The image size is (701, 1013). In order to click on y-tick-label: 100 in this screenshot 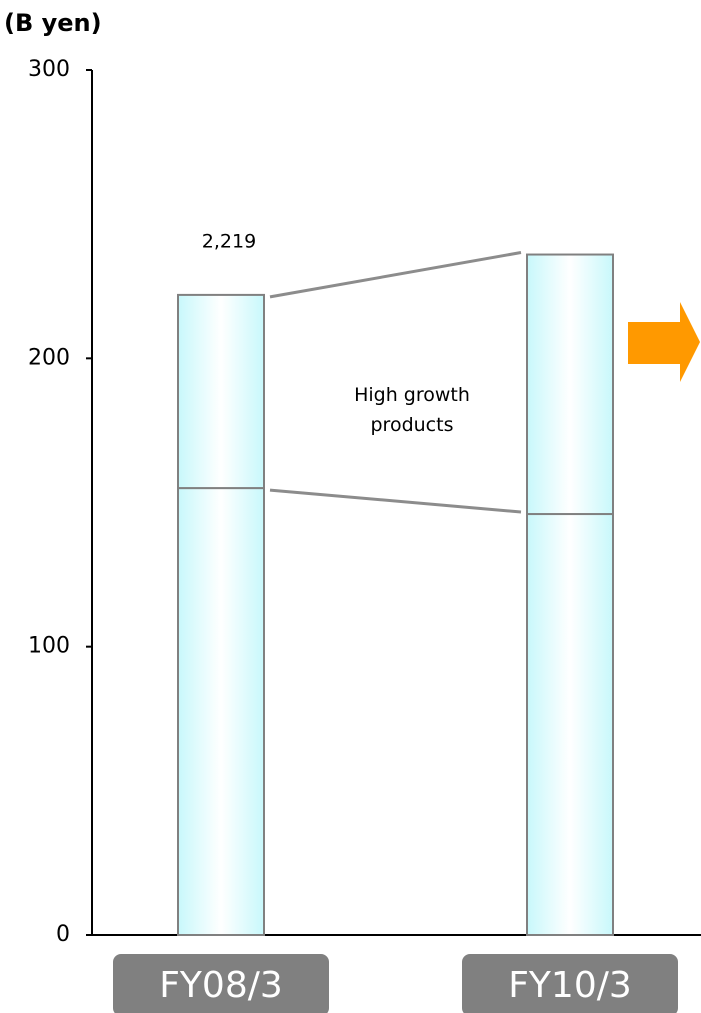, I will do `click(49, 646)`.